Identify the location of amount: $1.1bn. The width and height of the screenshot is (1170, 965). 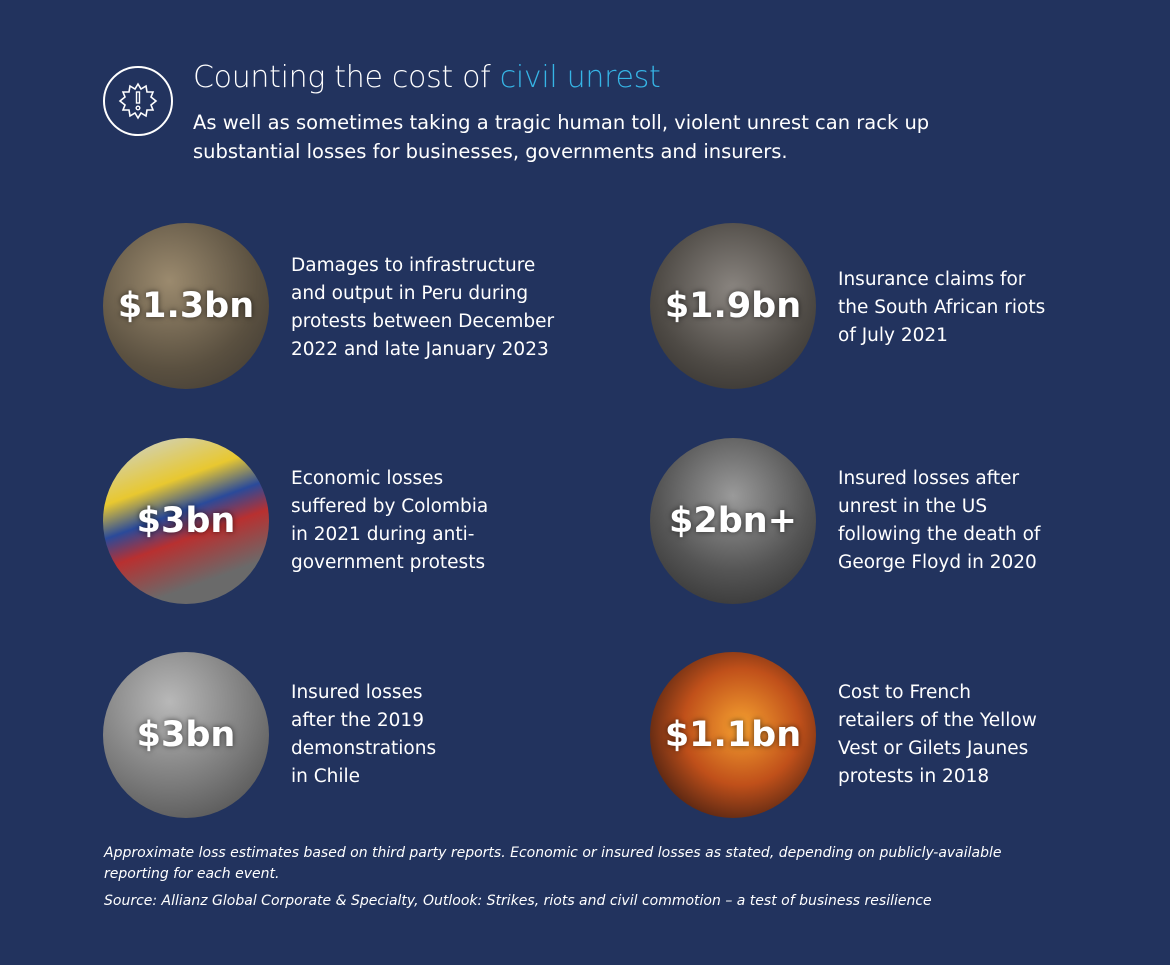
(733, 735).